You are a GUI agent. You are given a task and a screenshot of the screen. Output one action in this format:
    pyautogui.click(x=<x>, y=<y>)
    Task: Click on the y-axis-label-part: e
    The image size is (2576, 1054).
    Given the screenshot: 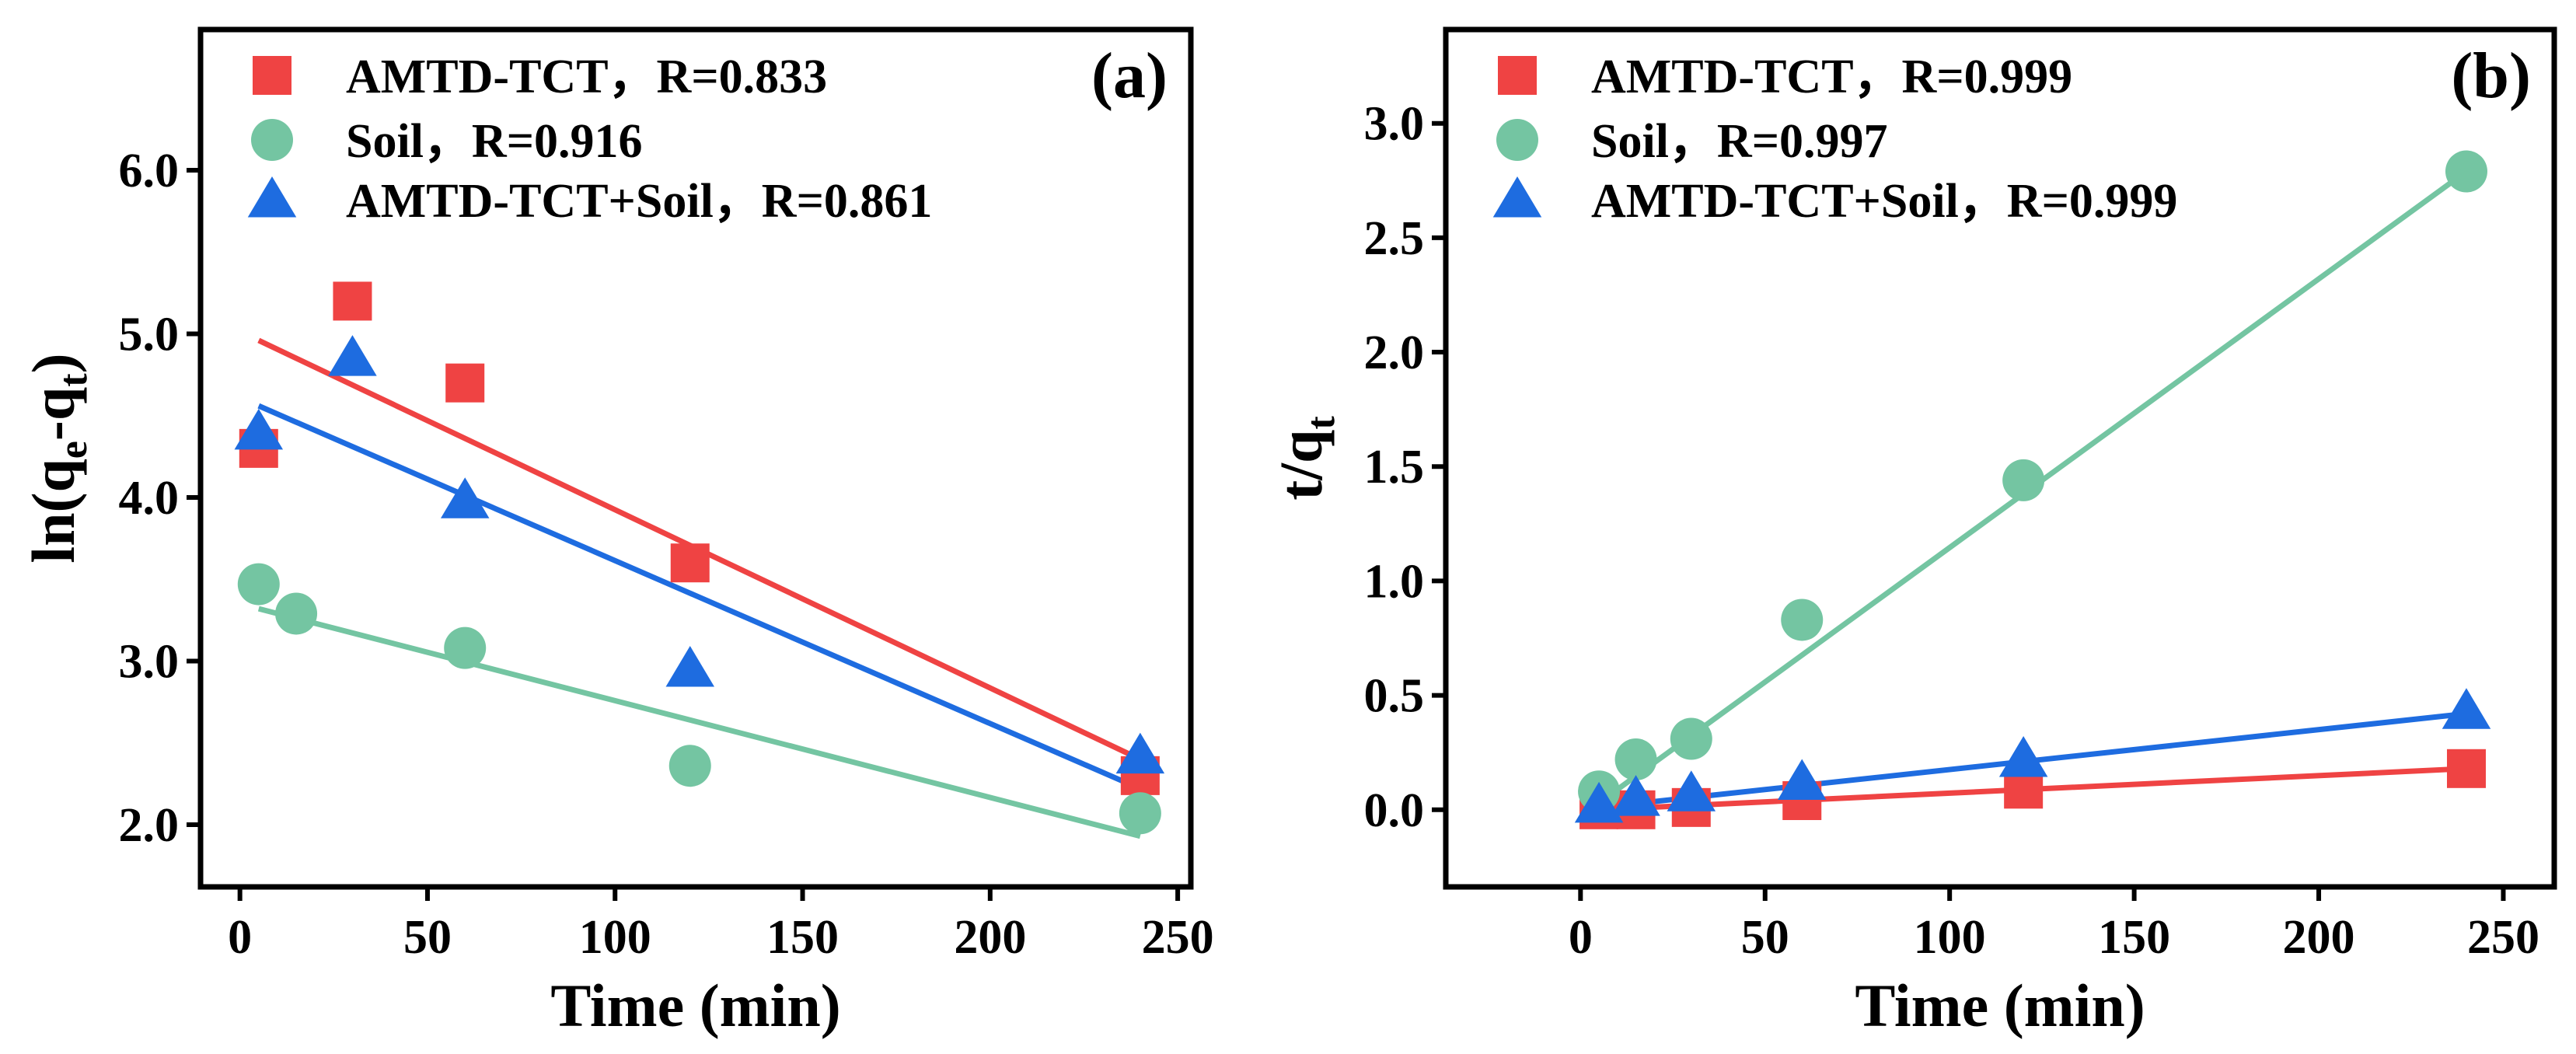 What is the action you would take?
    pyautogui.click(x=74, y=450)
    